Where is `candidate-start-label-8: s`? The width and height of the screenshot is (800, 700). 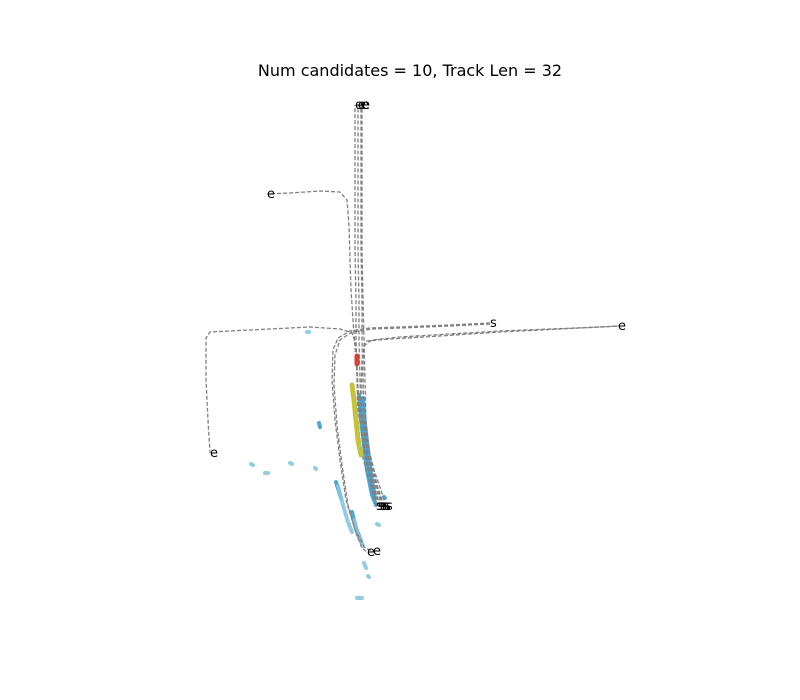
candidate-start-label-8: s is located at coordinates (493, 323).